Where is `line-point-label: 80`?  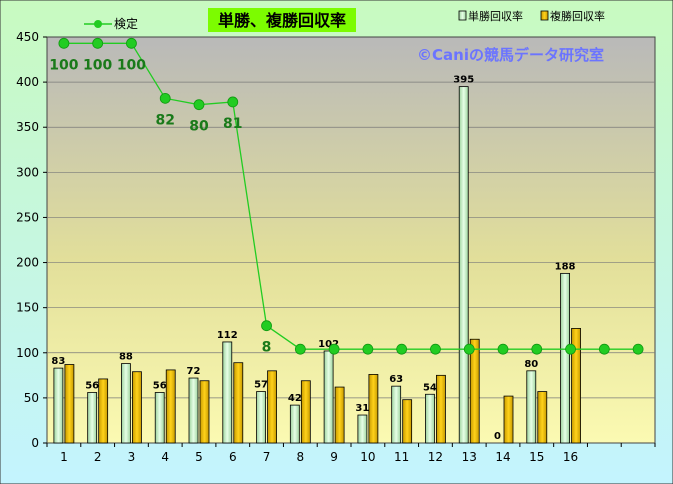
line-point-label: 80 is located at coordinates (199, 127).